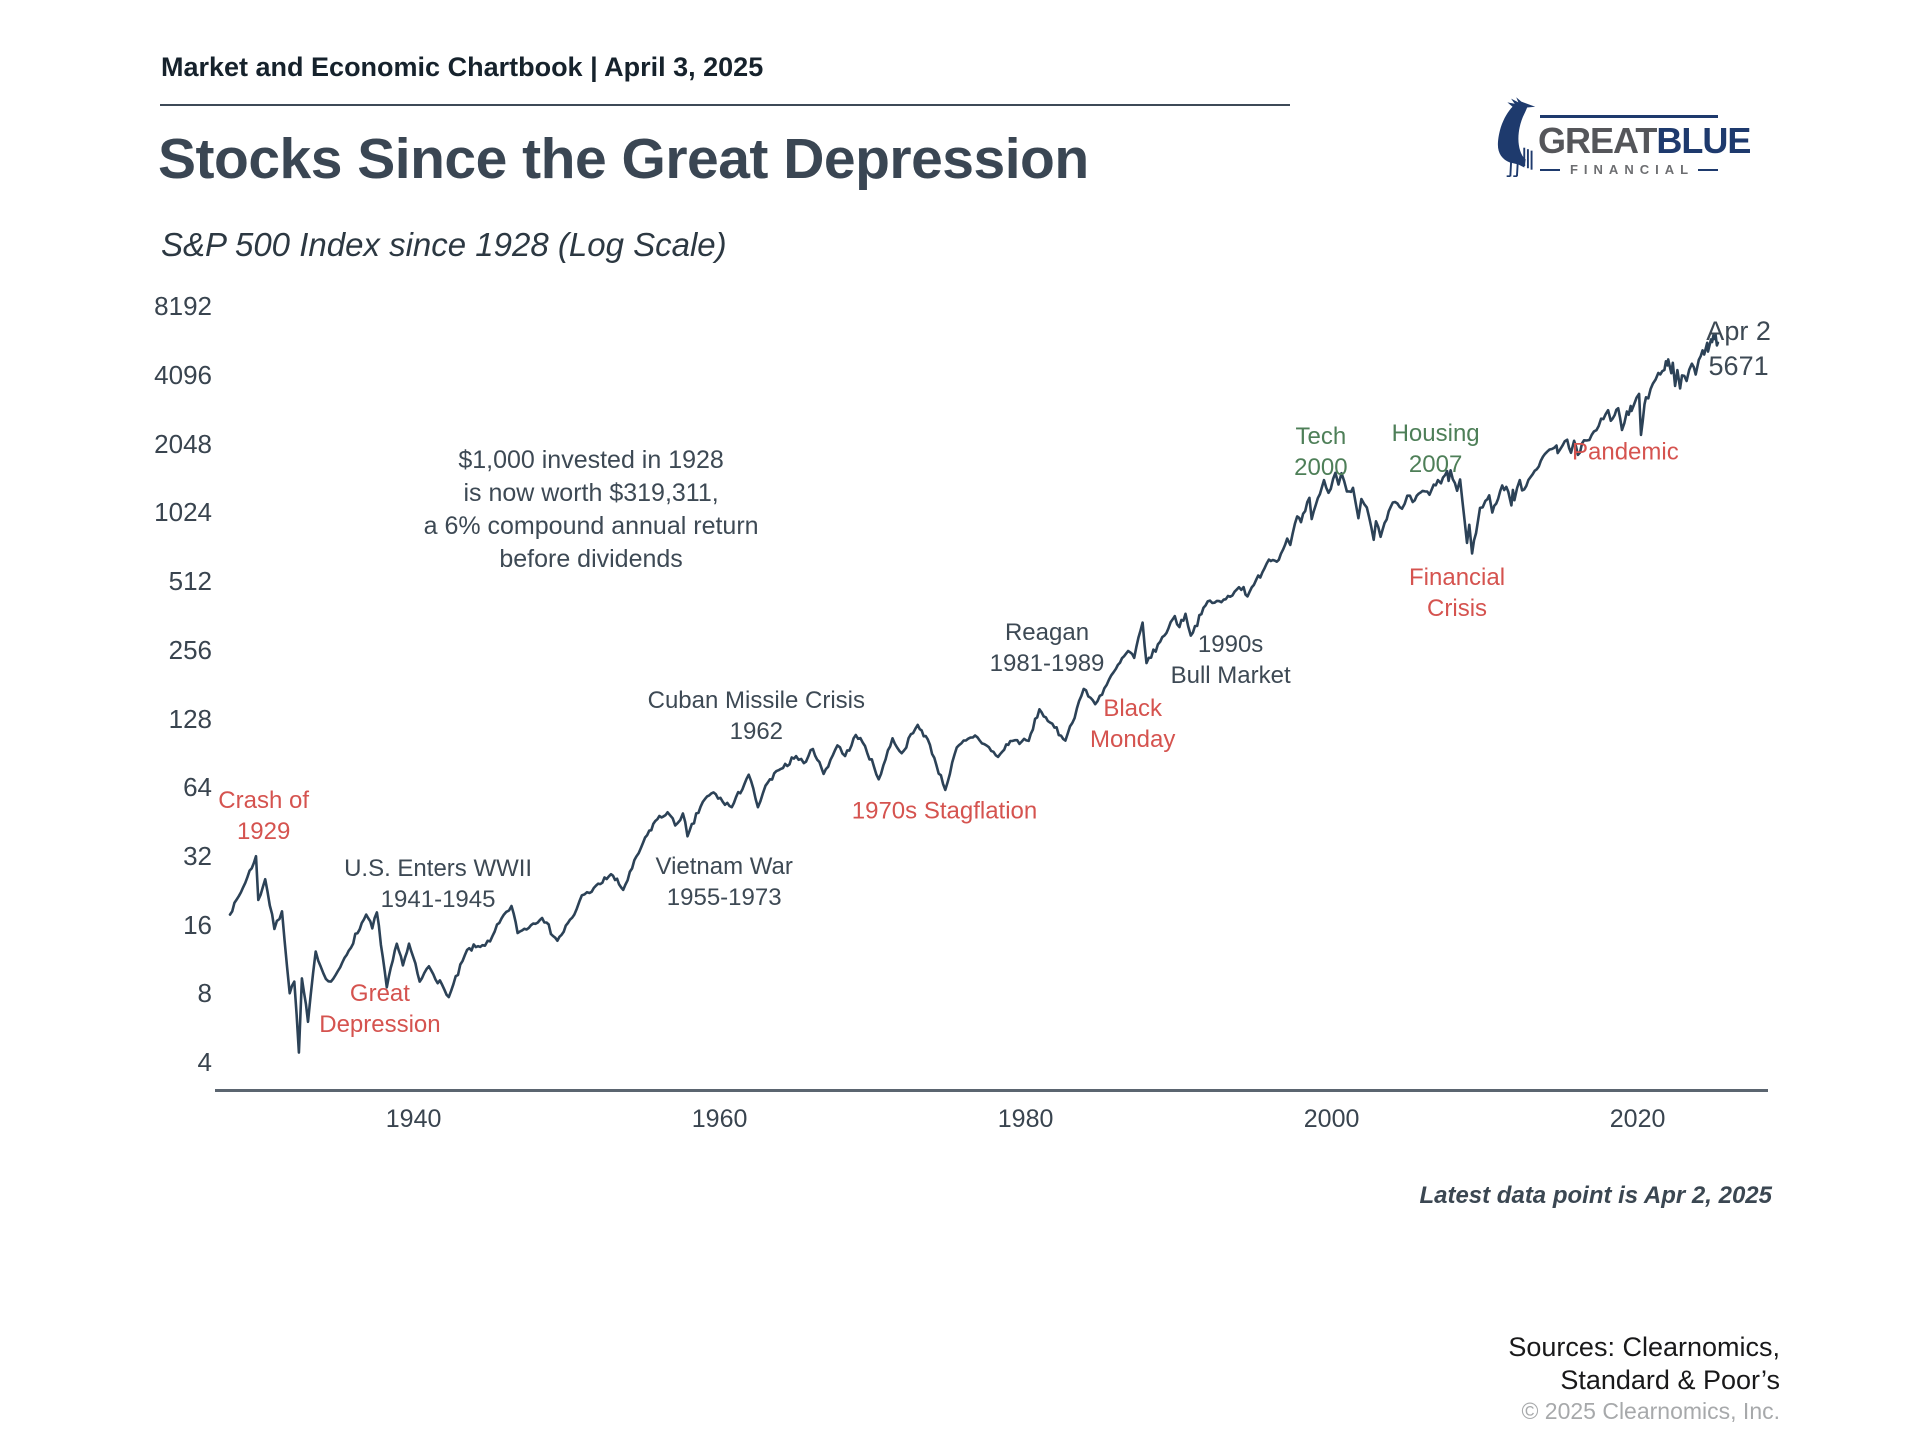 Image resolution: width=1920 pixels, height=1440 pixels. Describe the element at coordinates (1738, 349) in the screenshot. I see `annotation-end-label: Apr 2 5671` at that location.